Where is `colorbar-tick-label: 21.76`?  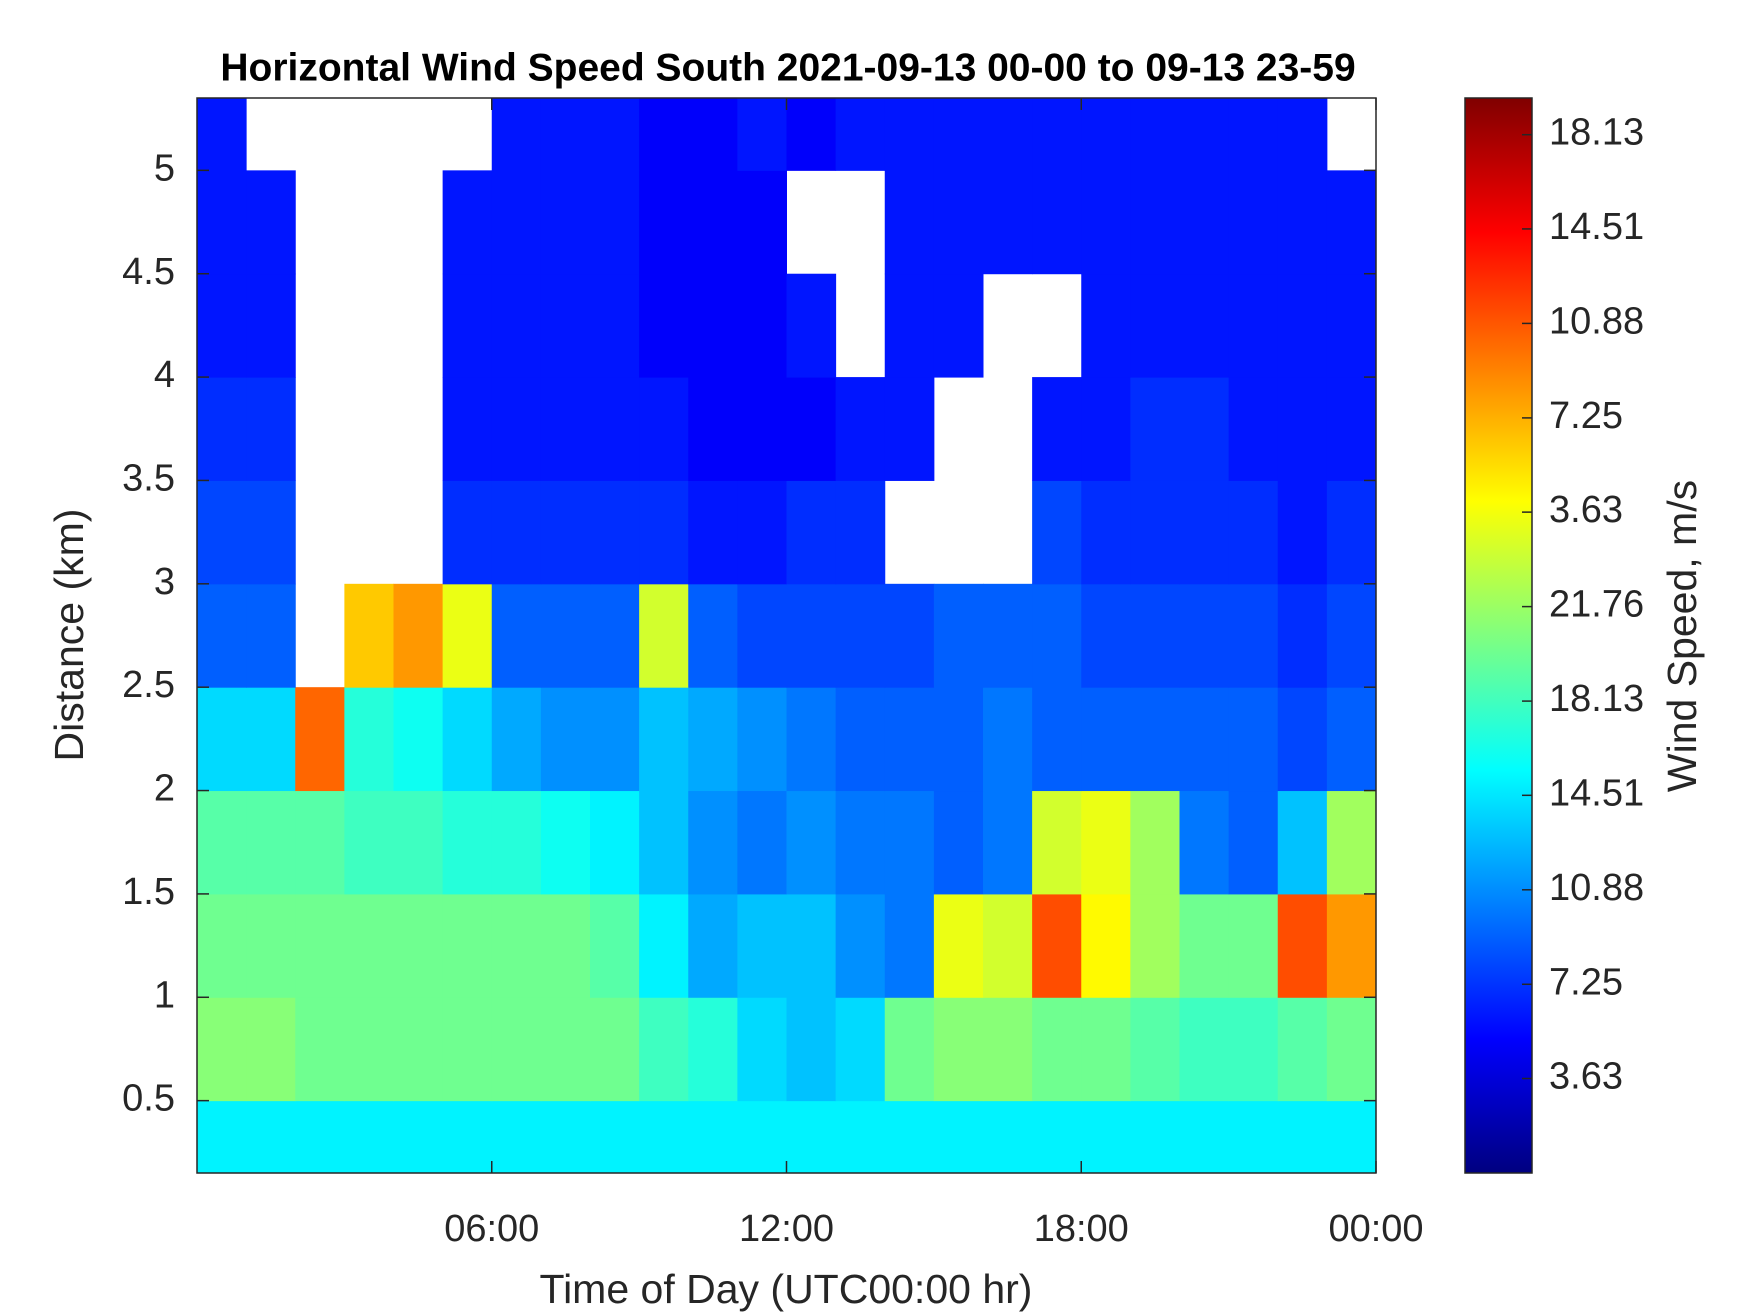
colorbar-tick-label: 21.76 is located at coordinates (1596, 605).